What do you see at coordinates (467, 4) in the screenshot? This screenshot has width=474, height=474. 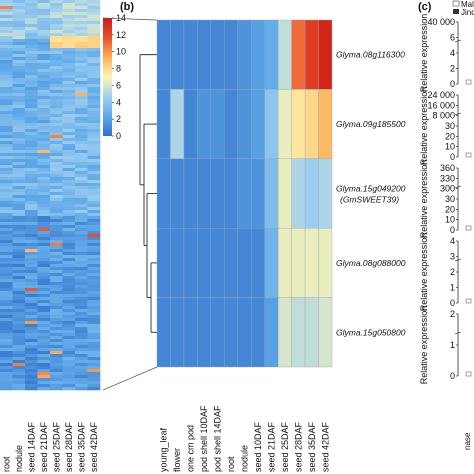 I see `legend-label-mali: Mali` at bounding box center [467, 4].